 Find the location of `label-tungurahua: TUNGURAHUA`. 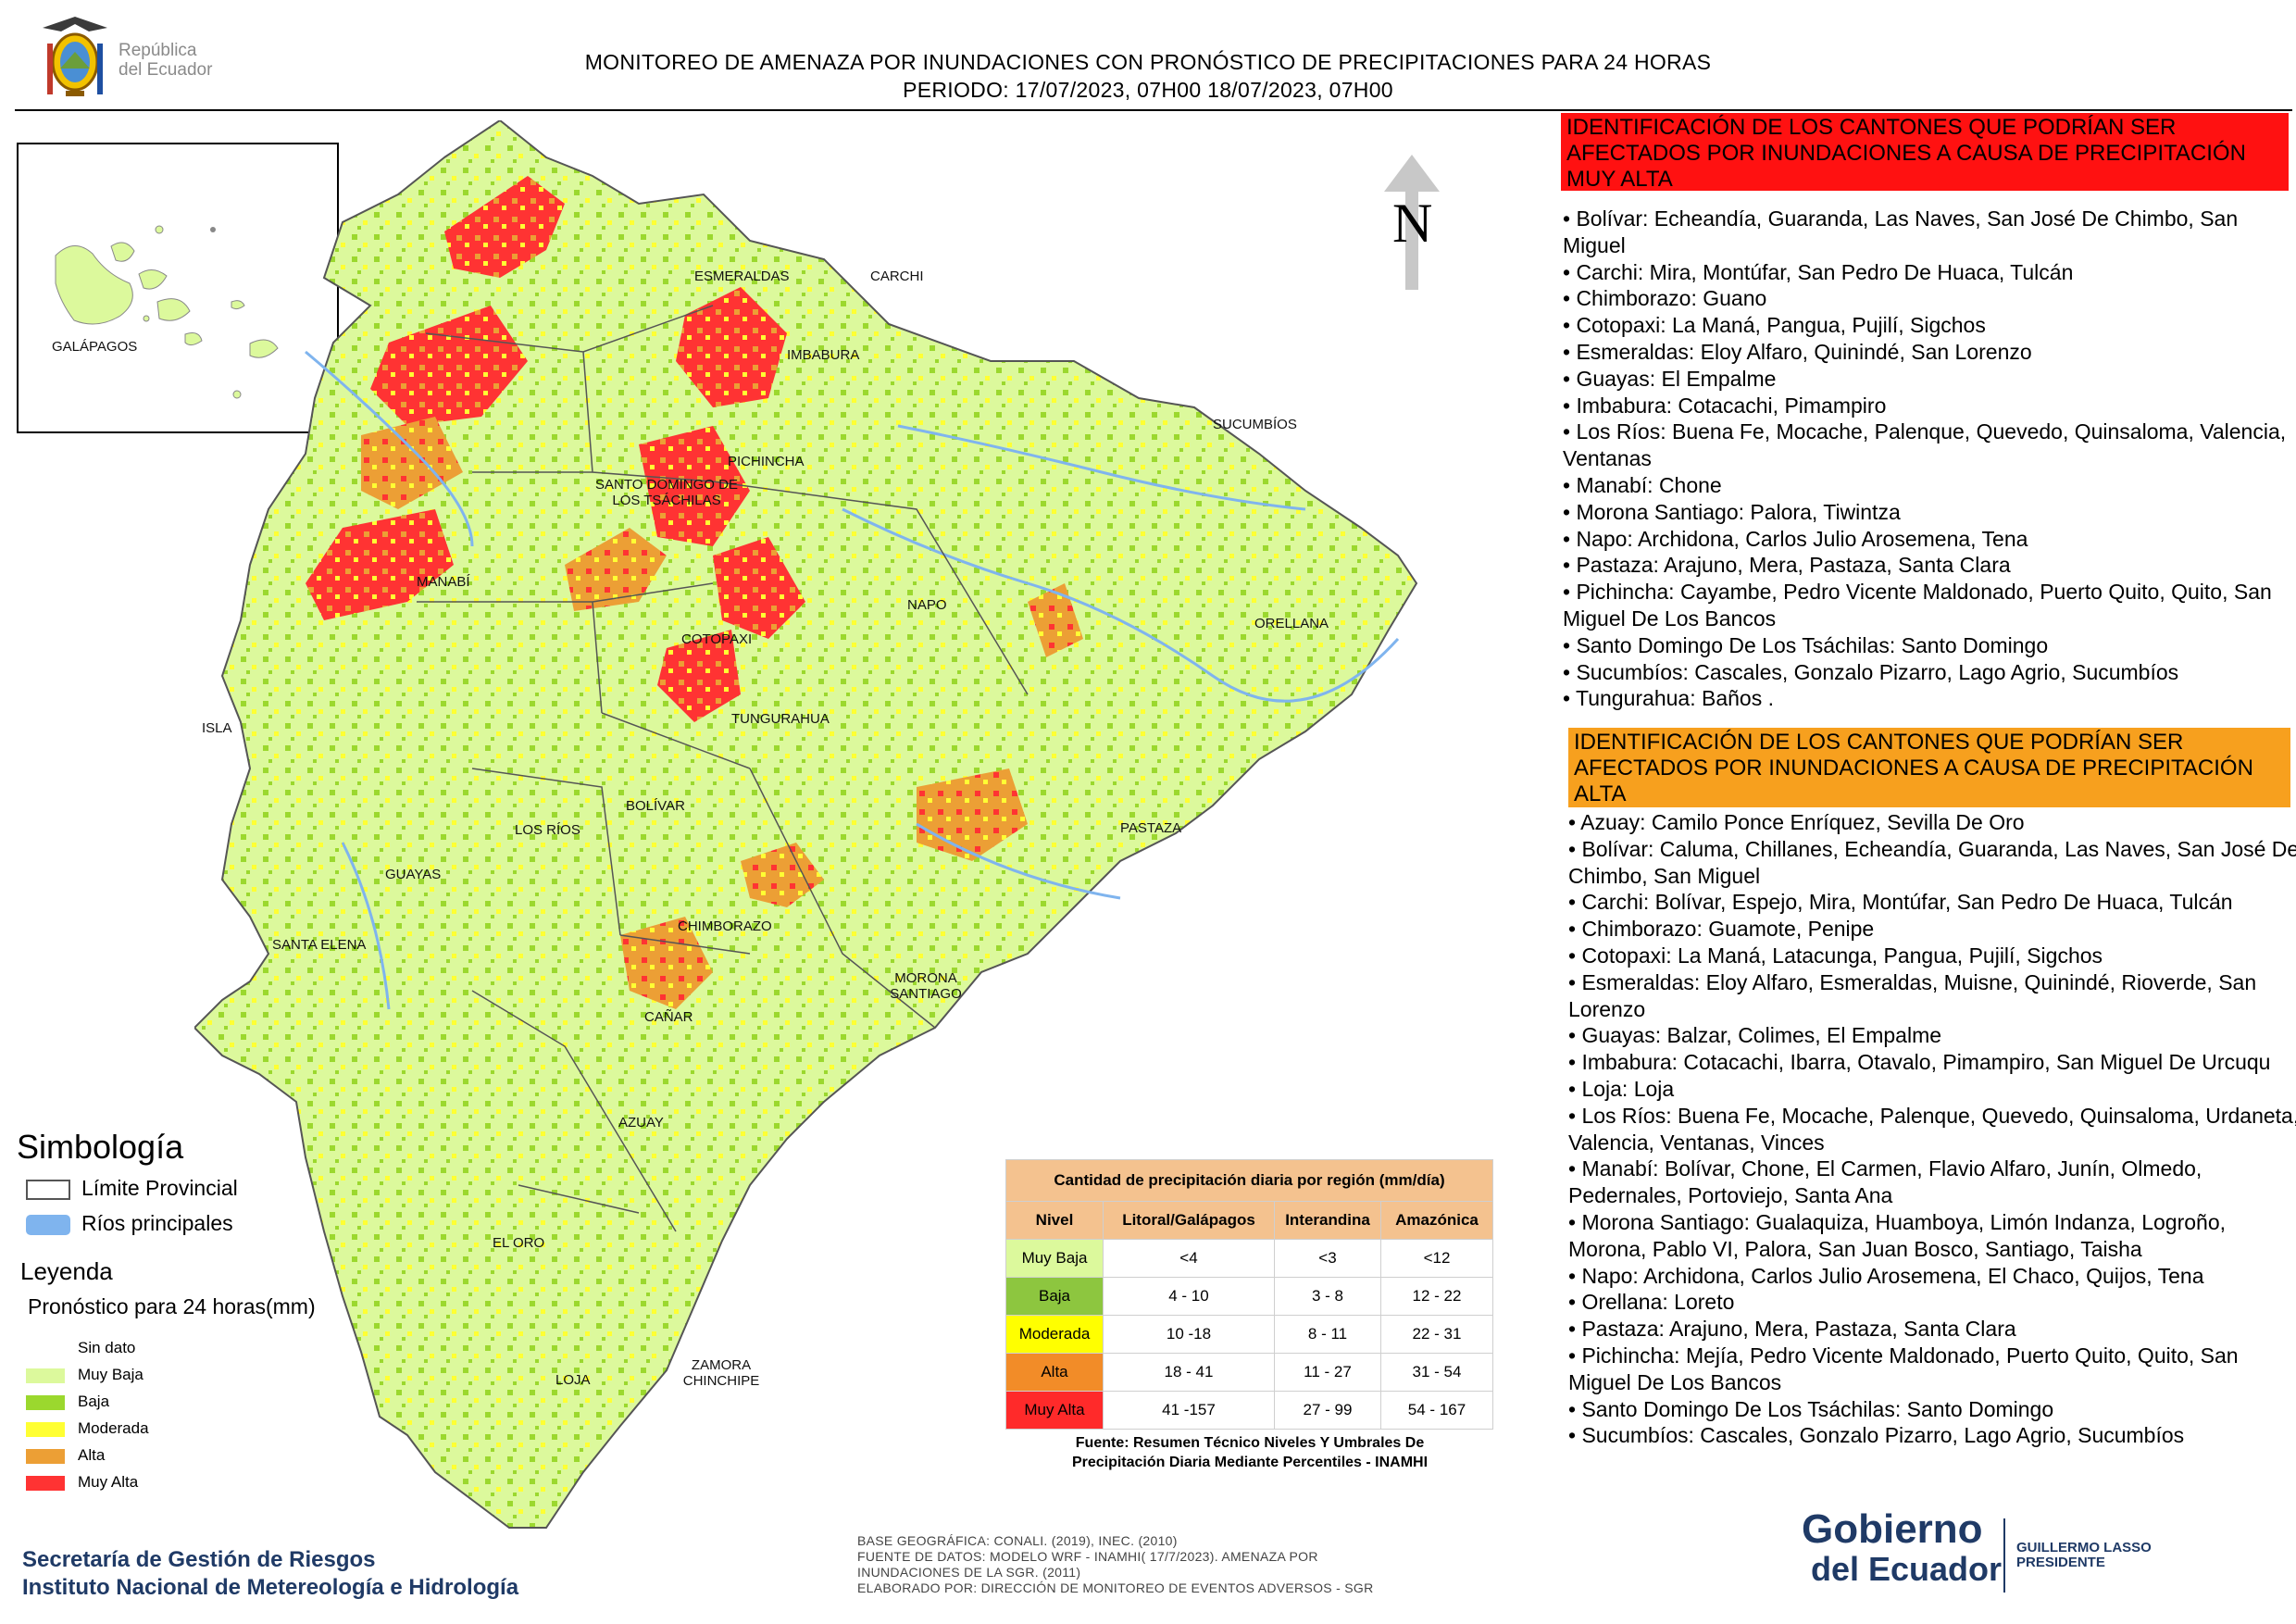

label-tungurahua: TUNGURAHUA is located at coordinates (780, 719).